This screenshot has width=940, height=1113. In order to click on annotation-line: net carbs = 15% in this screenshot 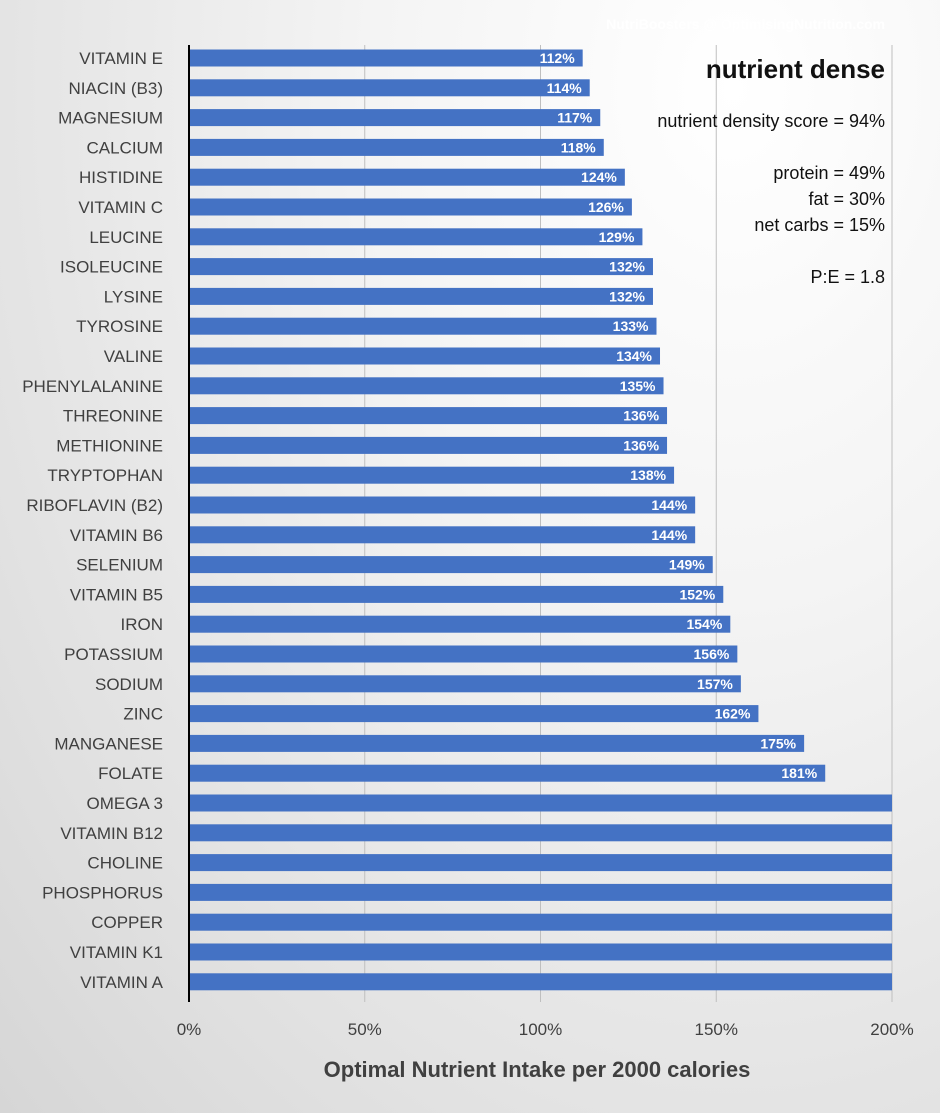, I will do `click(819, 225)`.